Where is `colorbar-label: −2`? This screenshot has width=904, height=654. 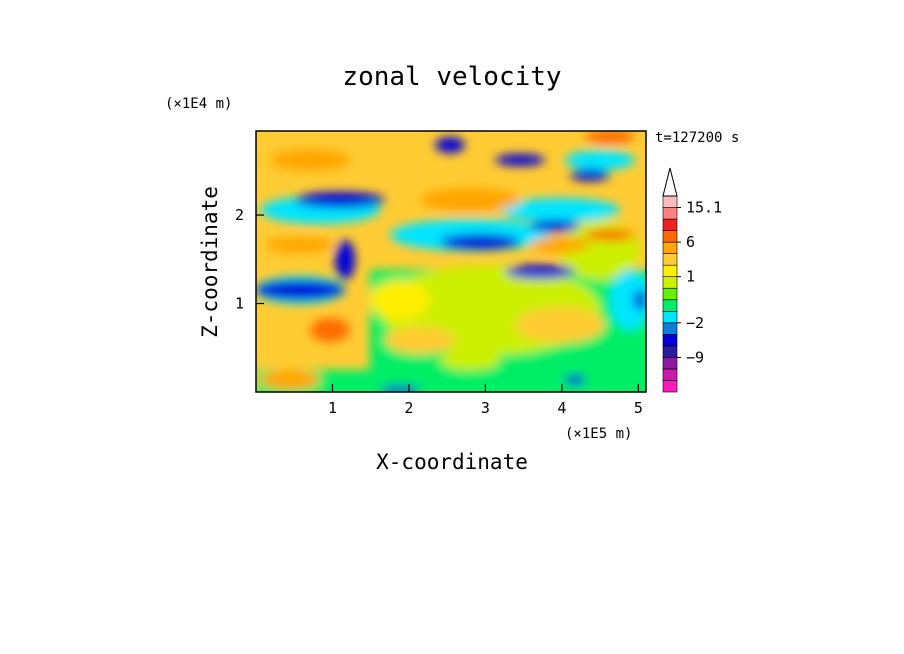
colorbar-label: −2 is located at coordinates (695, 323).